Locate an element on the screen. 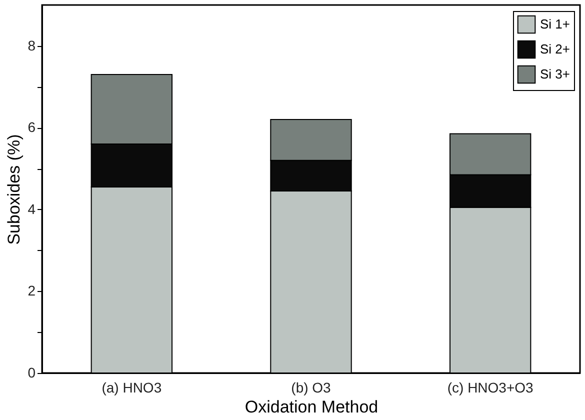 This screenshot has height=420, width=585. legend-label: Si 1+ is located at coordinates (555, 24).